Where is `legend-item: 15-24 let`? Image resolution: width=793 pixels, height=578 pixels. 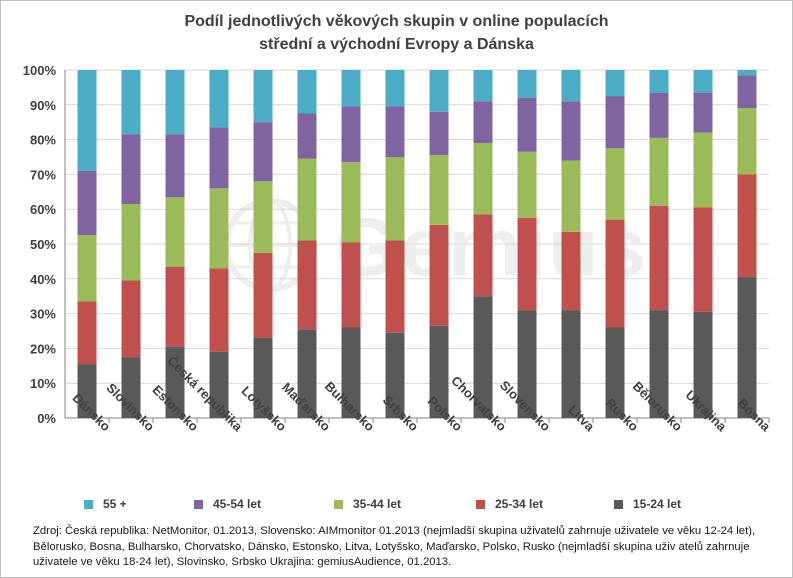
legend-item: 15-24 let is located at coordinates (647, 504).